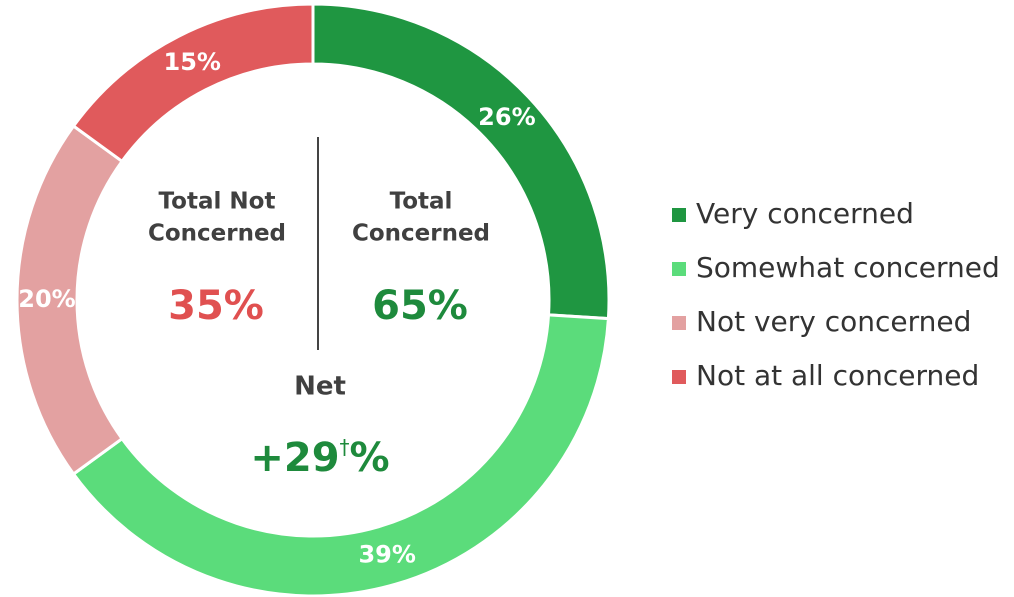 The height and width of the screenshot is (597, 1014). Describe the element at coordinates (217, 234) in the screenshot. I see `left-label: Concerned` at that location.